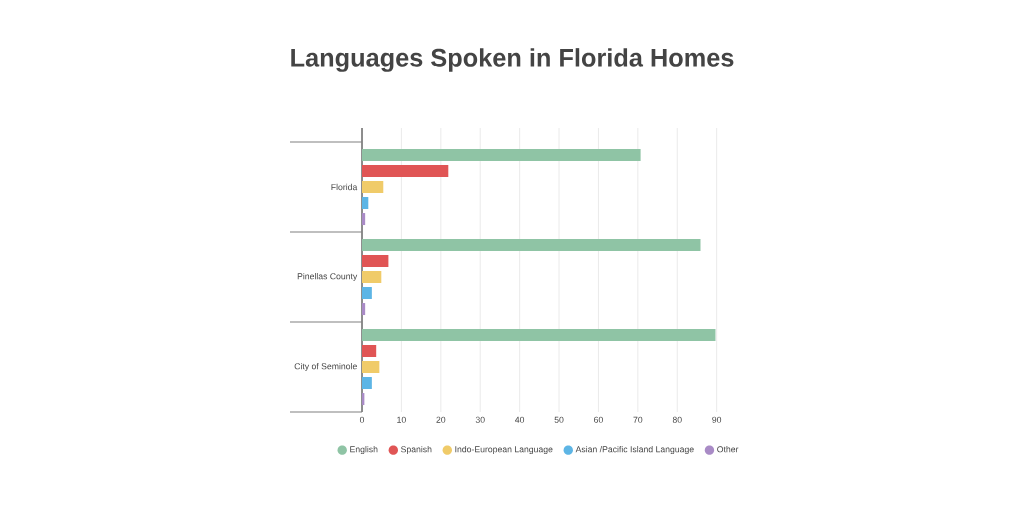  Describe the element at coordinates (598, 419) in the screenshot. I see `x-tick-label: 60` at that location.